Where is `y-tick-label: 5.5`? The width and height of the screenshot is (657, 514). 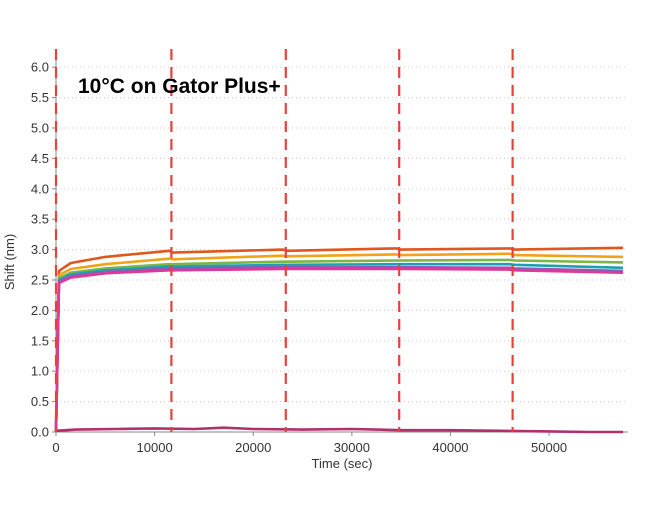
y-tick-label: 5.5 is located at coordinates (40, 97).